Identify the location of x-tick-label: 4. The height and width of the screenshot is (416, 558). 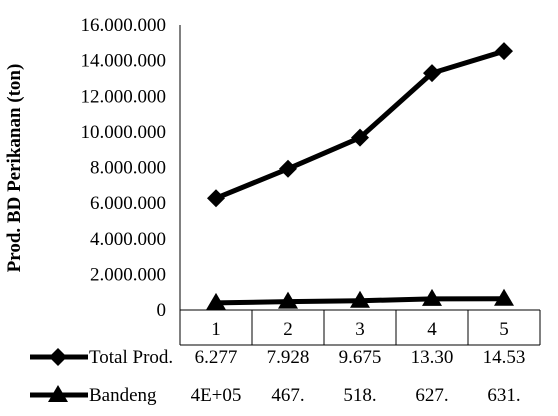
(432, 329).